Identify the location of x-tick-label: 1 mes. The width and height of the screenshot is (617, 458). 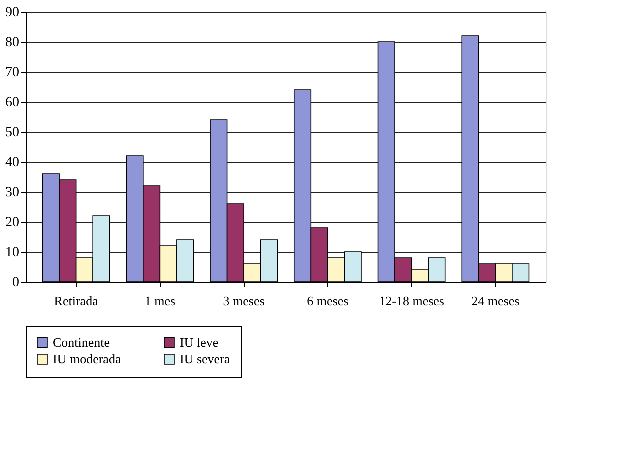
(160, 301).